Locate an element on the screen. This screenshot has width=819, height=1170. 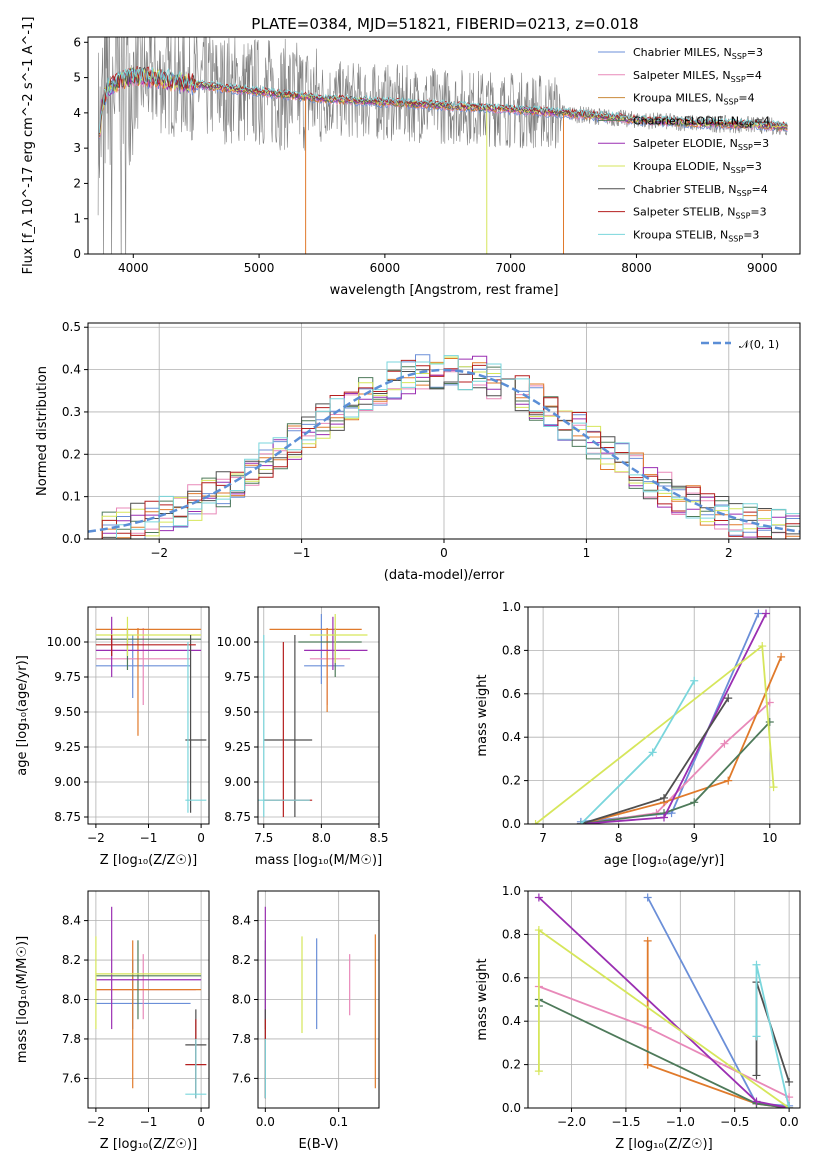
x-tick-label: −2.0 is located at coordinates (571, 1122).